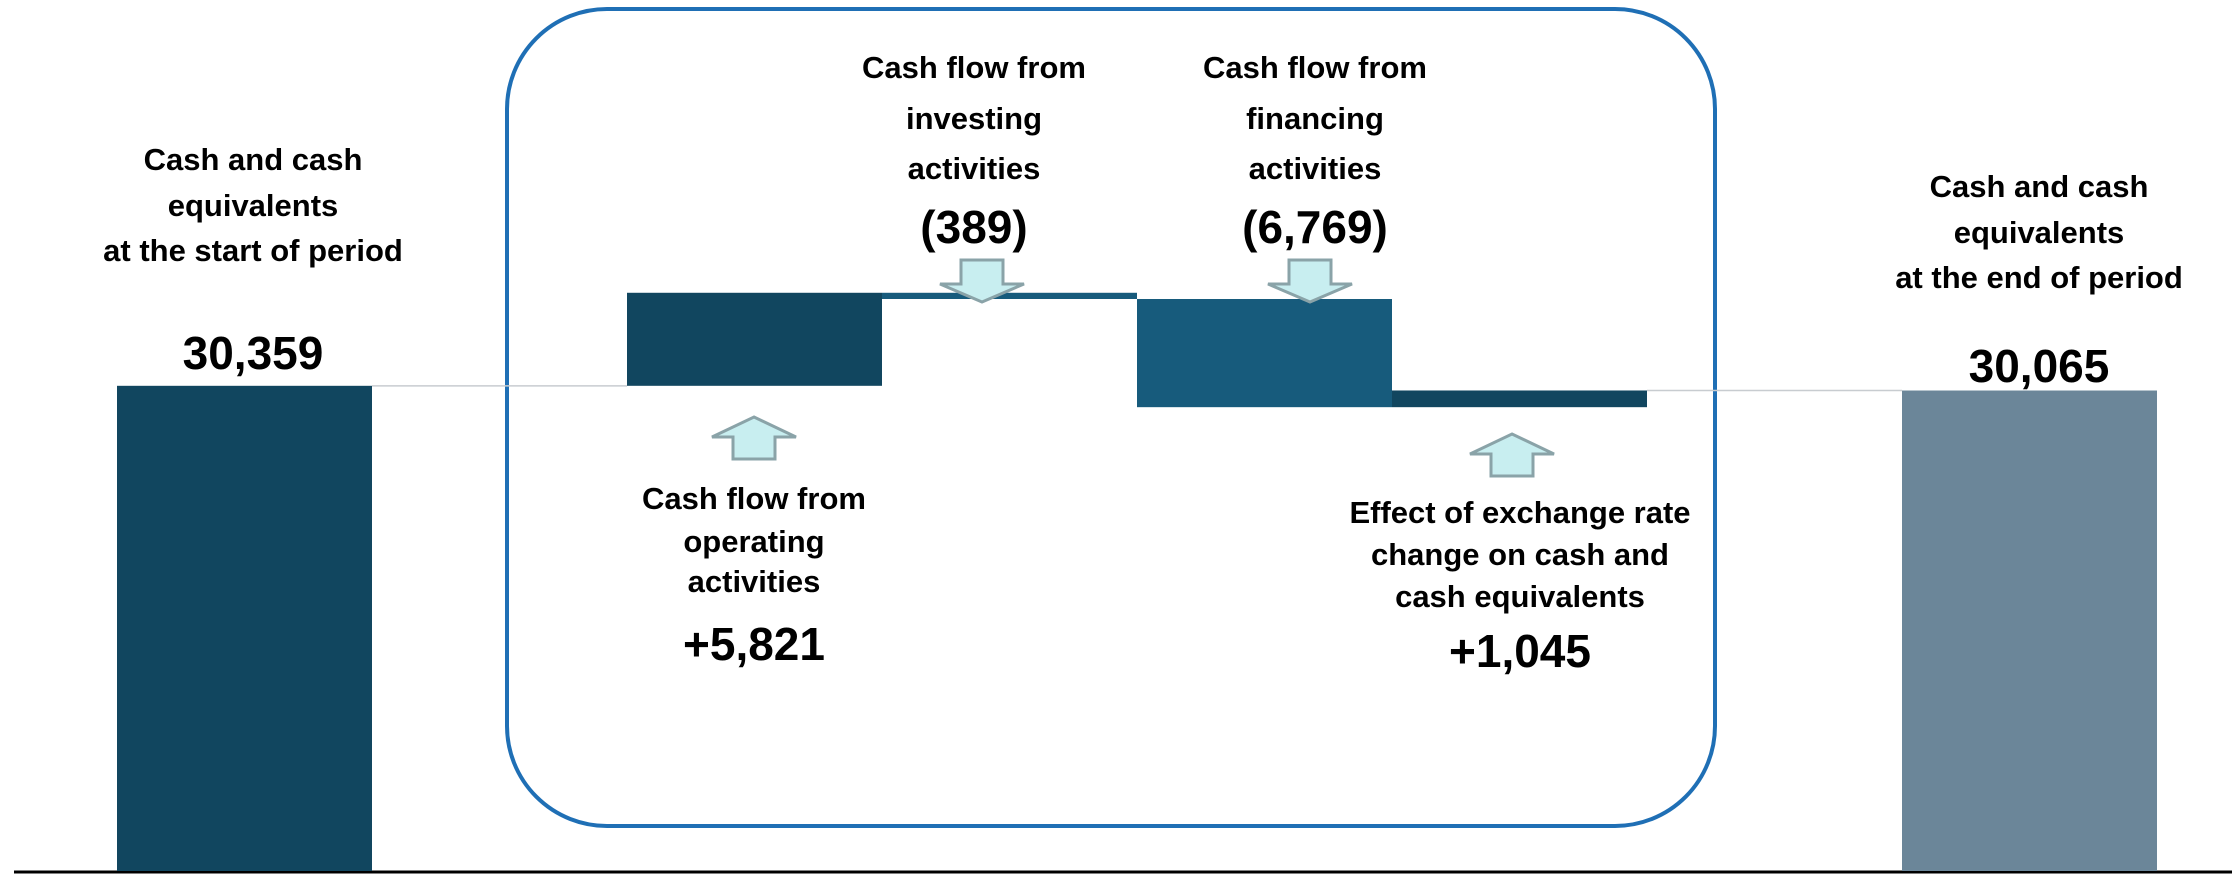  Describe the element at coordinates (754, 644) in the screenshot. I see `value-label: +5,821` at that location.